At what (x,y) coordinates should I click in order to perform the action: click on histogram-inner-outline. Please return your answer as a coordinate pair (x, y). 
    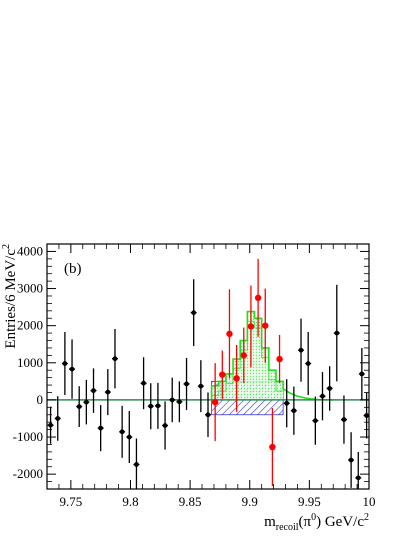
    Looking at the image, I should click on (247, 358).